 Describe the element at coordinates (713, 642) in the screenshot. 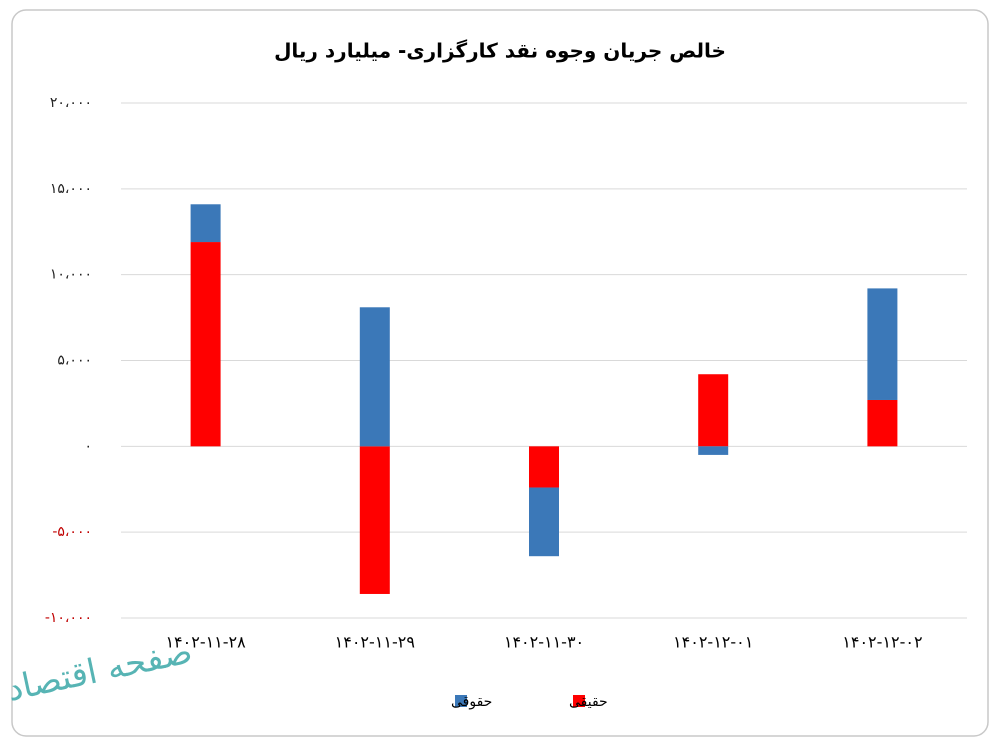

I see `x-tick-label: ۱۴۰۲-۱۲-۰۱` at that location.